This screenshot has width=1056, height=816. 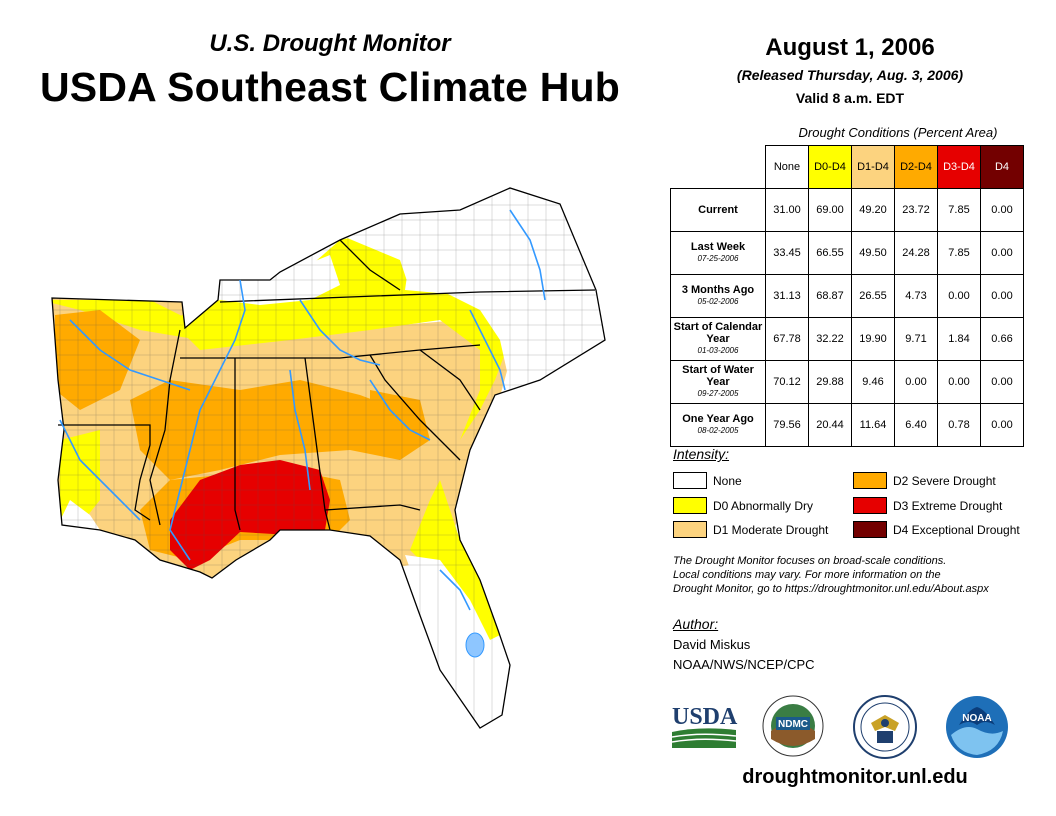 What do you see at coordinates (771, 529) in the screenshot?
I see `legend-label: D1 Moderate Drought` at bounding box center [771, 529].